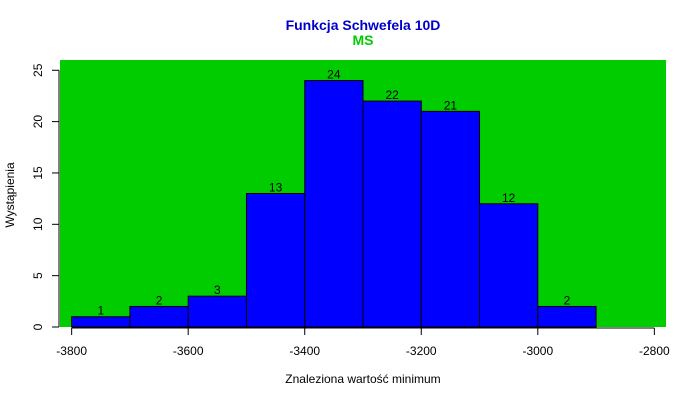 The width and height of the screenshot is (700, 400). What do you see at coordinates (421, 351) in the screenshot?
I see `x-tick-label-3: -3200` at bounding box center [421, 351].